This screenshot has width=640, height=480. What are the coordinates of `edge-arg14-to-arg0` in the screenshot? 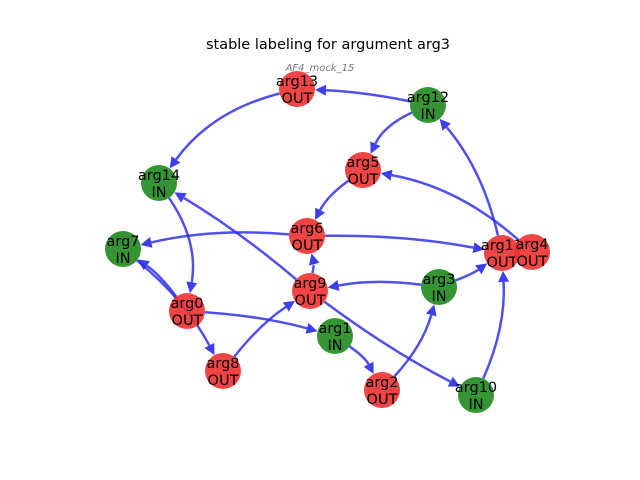 It's located at (183, 245).